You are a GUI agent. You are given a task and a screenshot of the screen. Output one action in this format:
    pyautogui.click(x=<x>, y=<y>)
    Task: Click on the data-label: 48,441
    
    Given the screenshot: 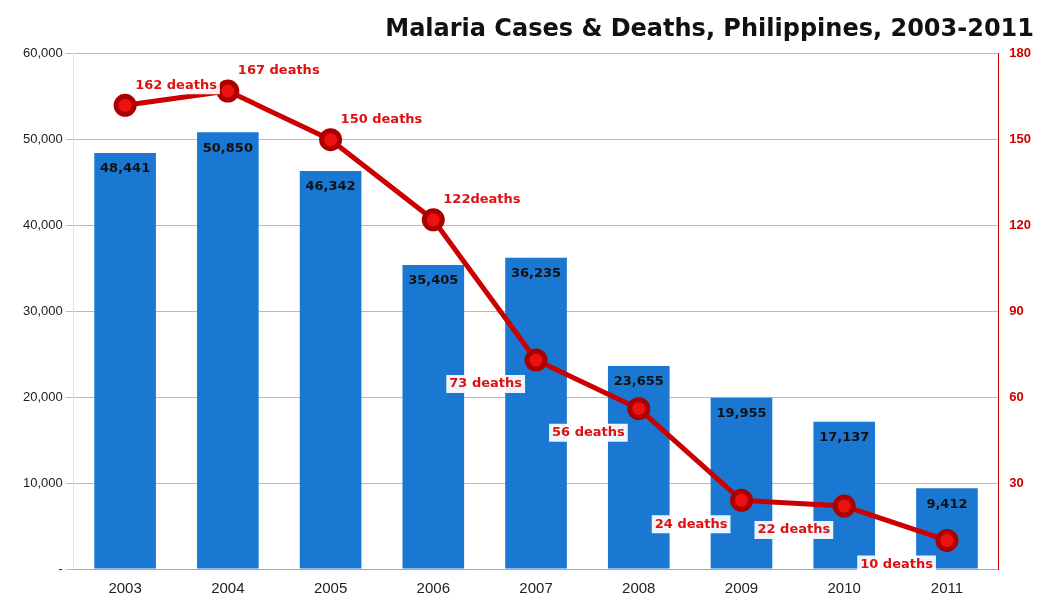 What is the action you would take?
    pyautogui.click(x=125, y=168)
    